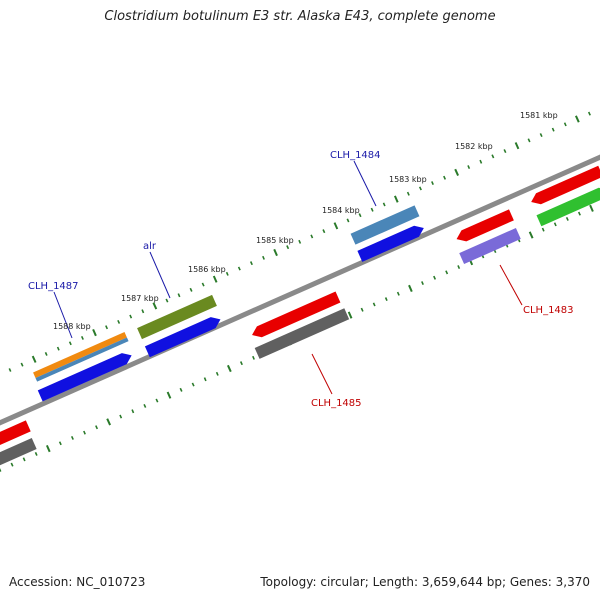 This screenshot has width=600, height=600. I want to click on gene-clh-1485-gray, so click(302, 333).